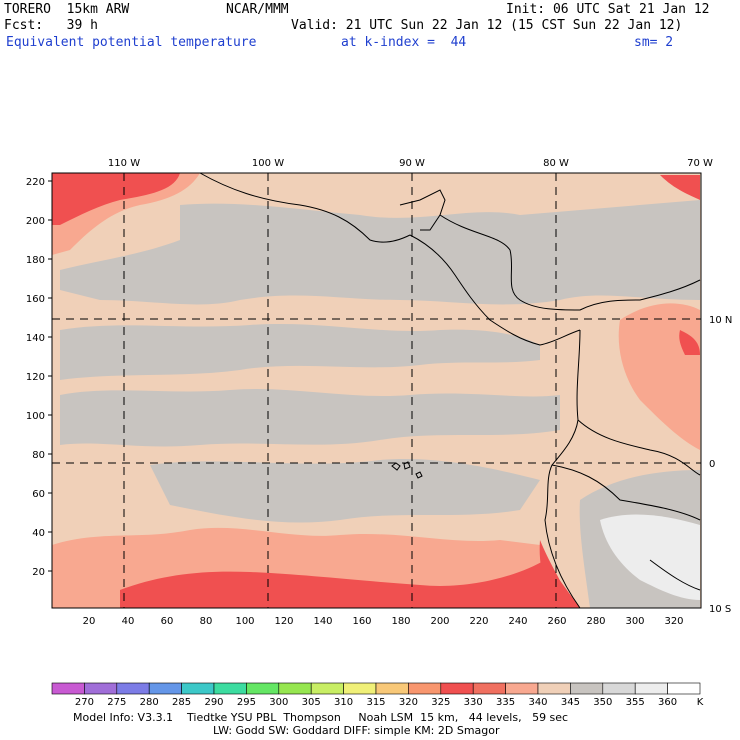 The image size is (740, 740). I want to click on model-title: TORERO 15km ARW, so click(67, 9).